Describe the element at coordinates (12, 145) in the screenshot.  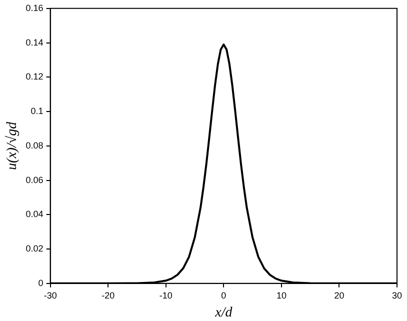
I see `y-axis-title: u(x)/√gd` at that location.